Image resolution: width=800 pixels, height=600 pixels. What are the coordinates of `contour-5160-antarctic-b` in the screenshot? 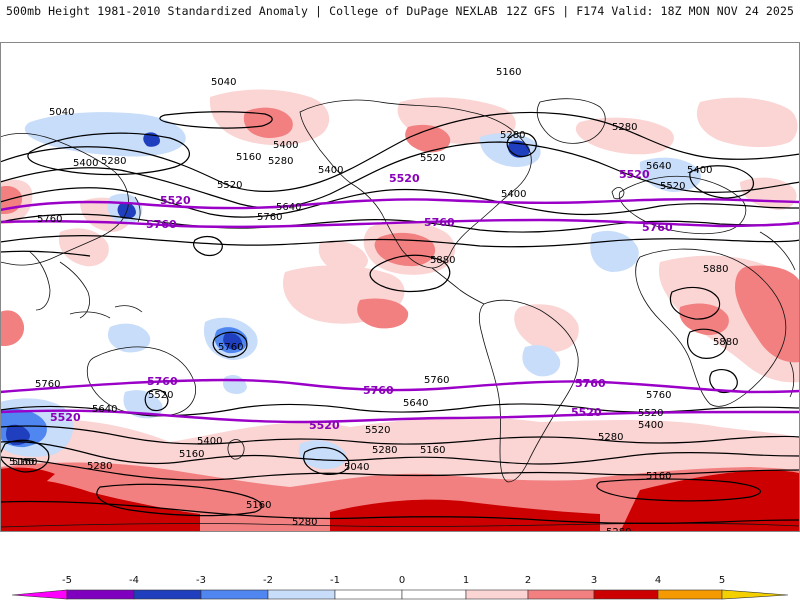 It's located at (678, 490).